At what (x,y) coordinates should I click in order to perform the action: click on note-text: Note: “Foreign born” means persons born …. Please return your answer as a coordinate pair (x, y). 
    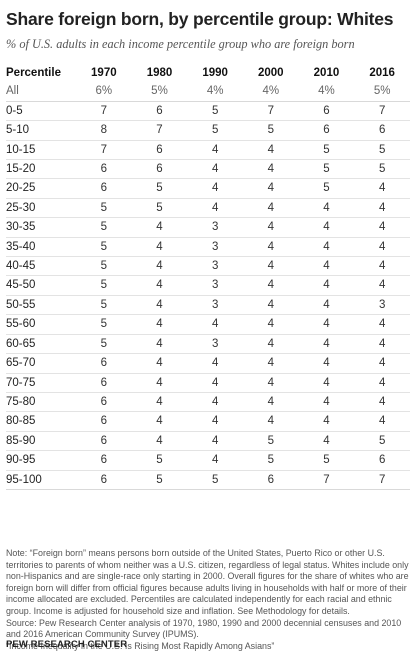
    Looking at the image, I should click on (207, 582).